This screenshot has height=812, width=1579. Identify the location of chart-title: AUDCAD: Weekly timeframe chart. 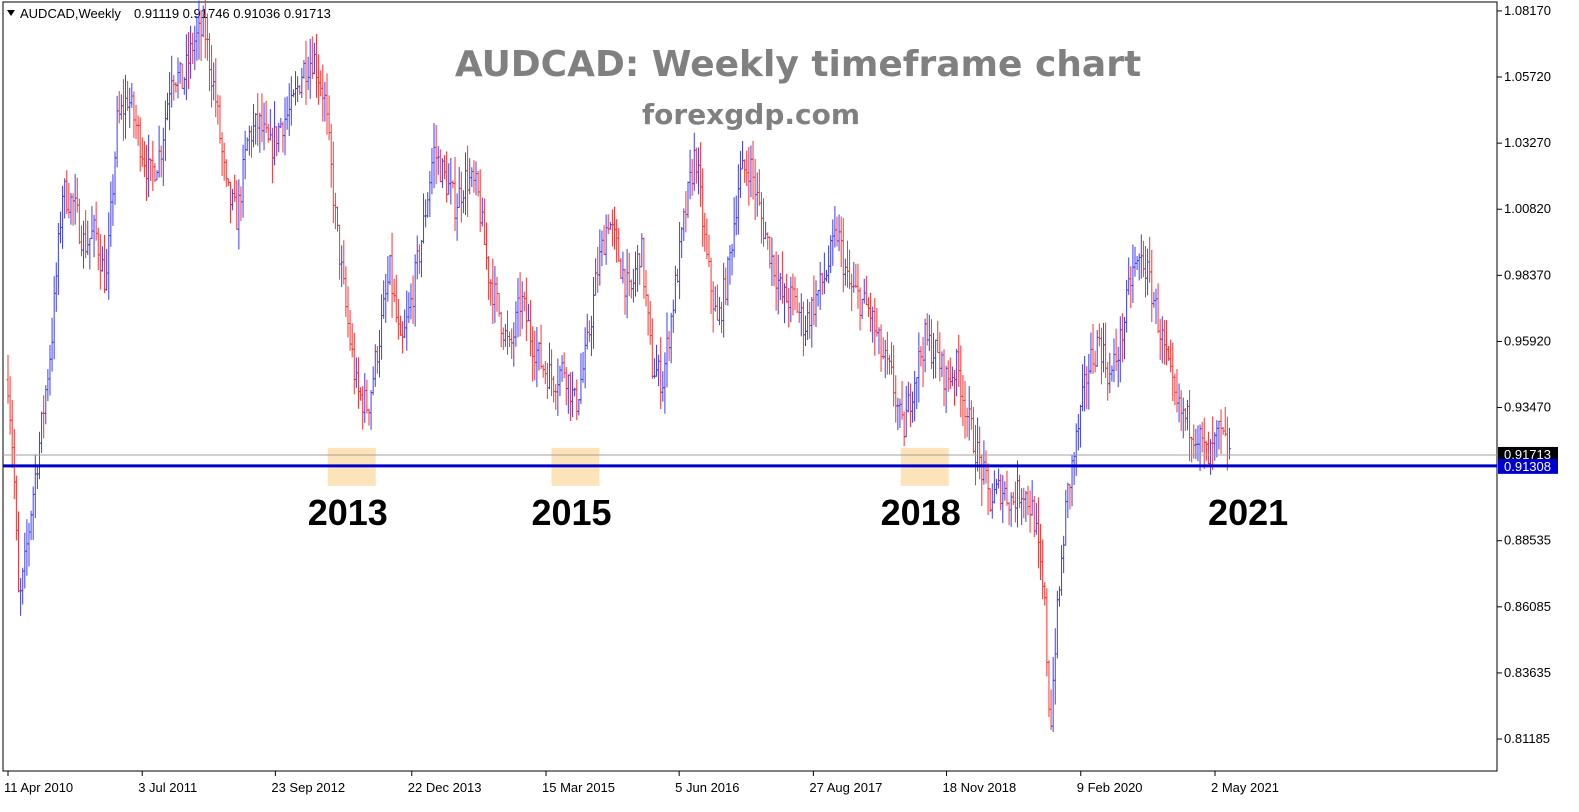
(798, 64).